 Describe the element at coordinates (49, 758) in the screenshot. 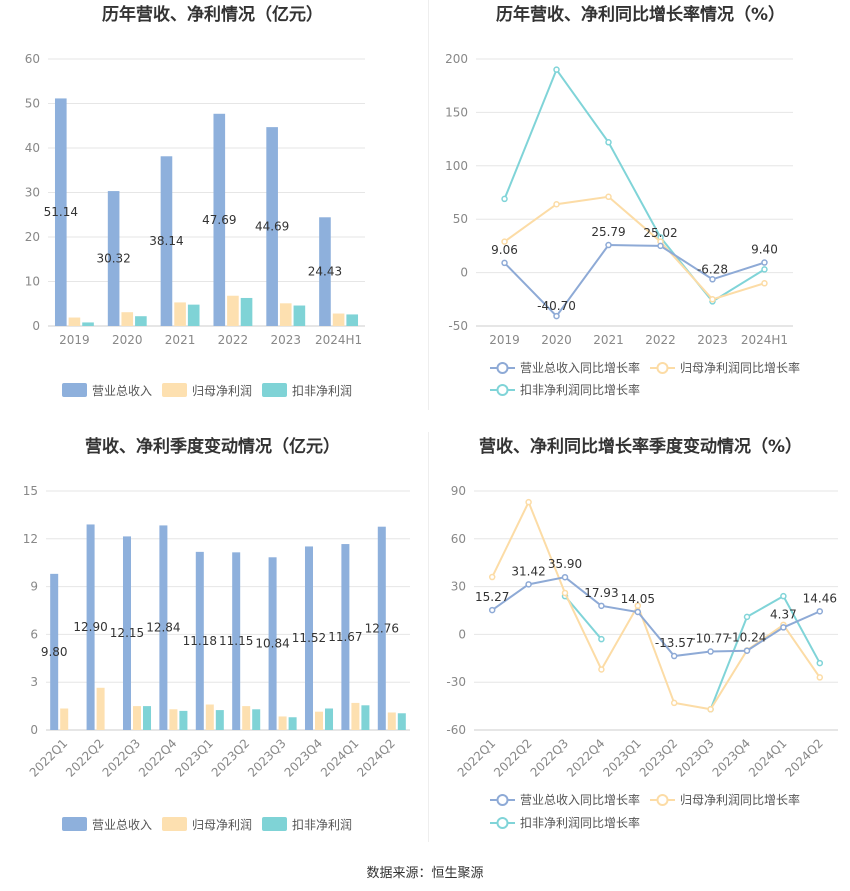

I see `x-tick-label: 2022Q1` at that location.